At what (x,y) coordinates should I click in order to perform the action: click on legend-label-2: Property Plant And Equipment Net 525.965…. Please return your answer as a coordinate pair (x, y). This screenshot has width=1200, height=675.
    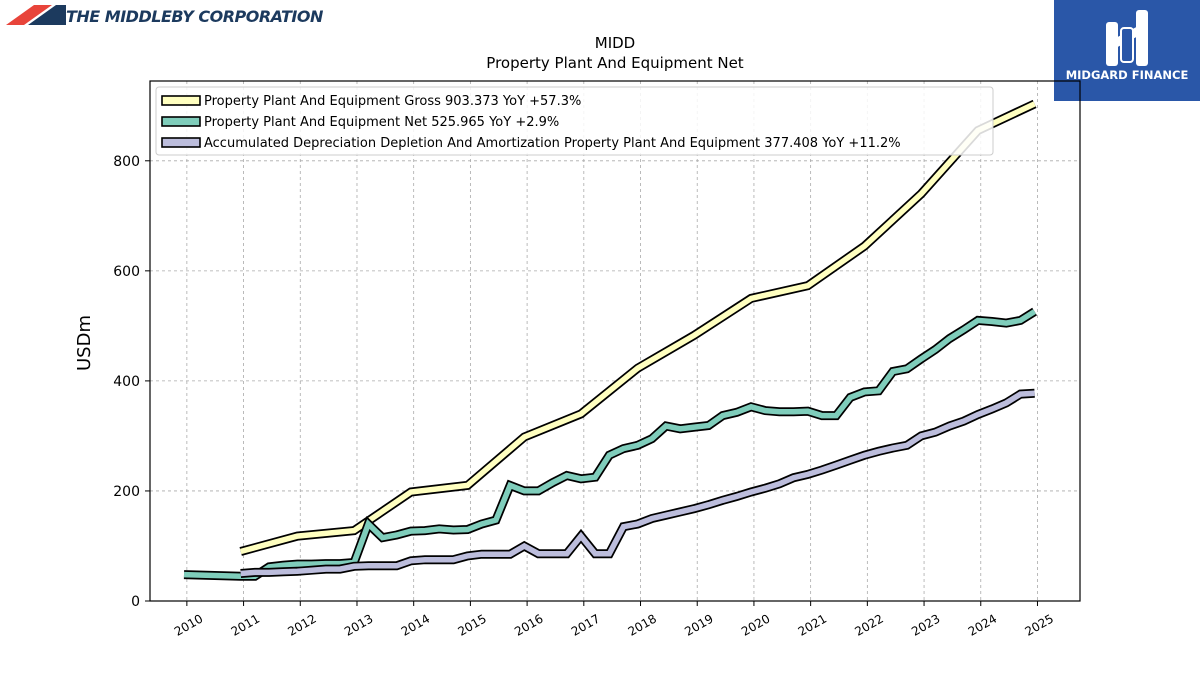
    Looking at the image, I should click on (381, 122).